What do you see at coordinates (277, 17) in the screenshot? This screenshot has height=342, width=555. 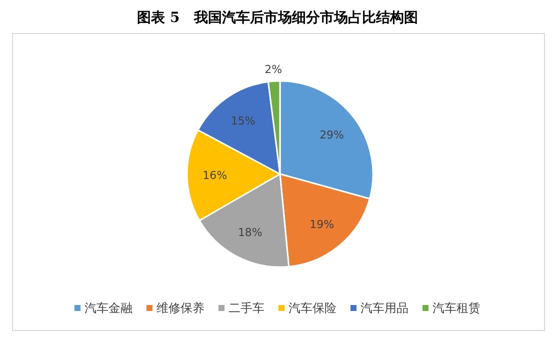 I see `chart-title: 图表 5 我国汽车后市场细分市场占比结构图` at bounding box center [277, 17].